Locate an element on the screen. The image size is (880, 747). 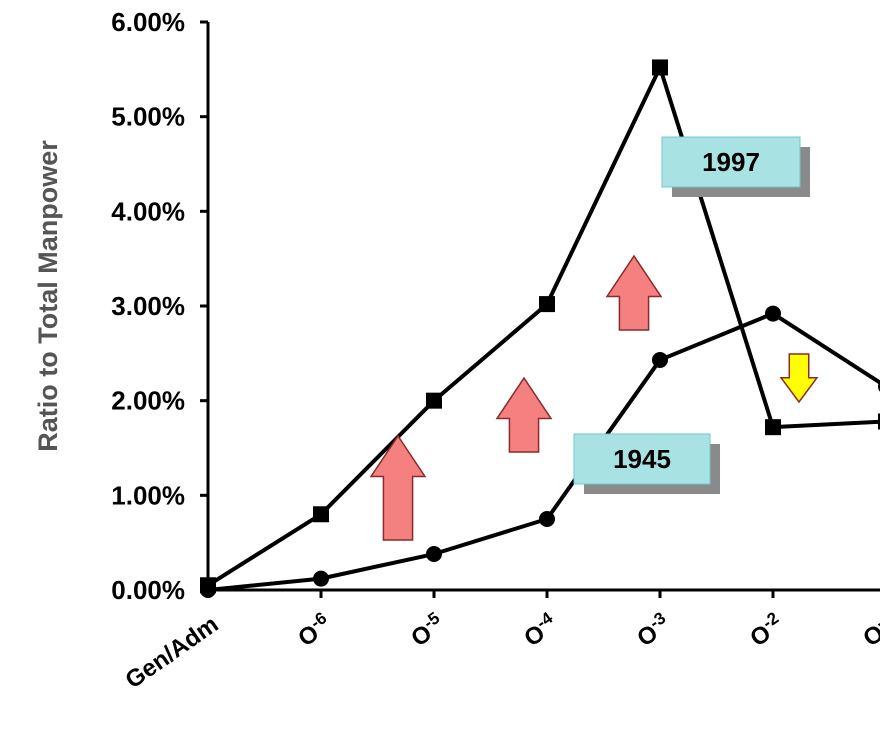
down-arrow-icon is located at coordinates (799, 378).